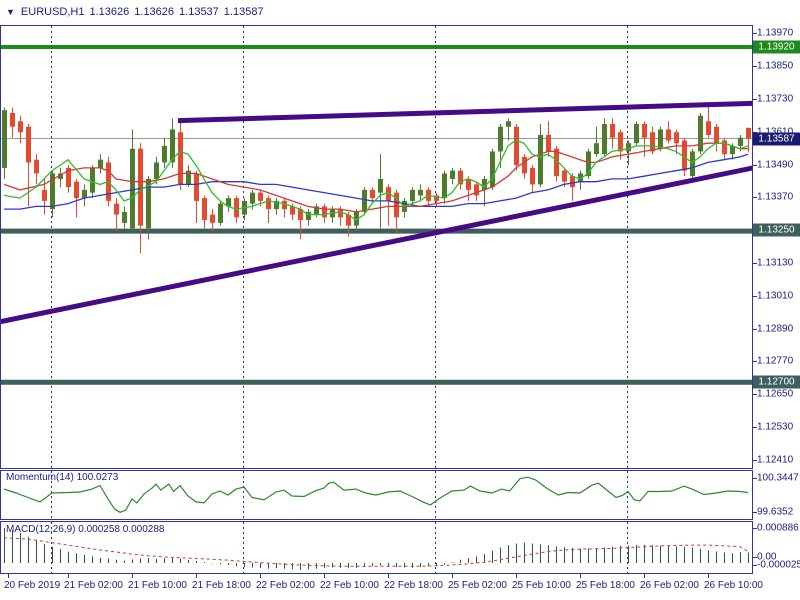 This screenshot has height=600, width=800. I want to click on macd-axis-label: -0.000025, so click(778, 565).